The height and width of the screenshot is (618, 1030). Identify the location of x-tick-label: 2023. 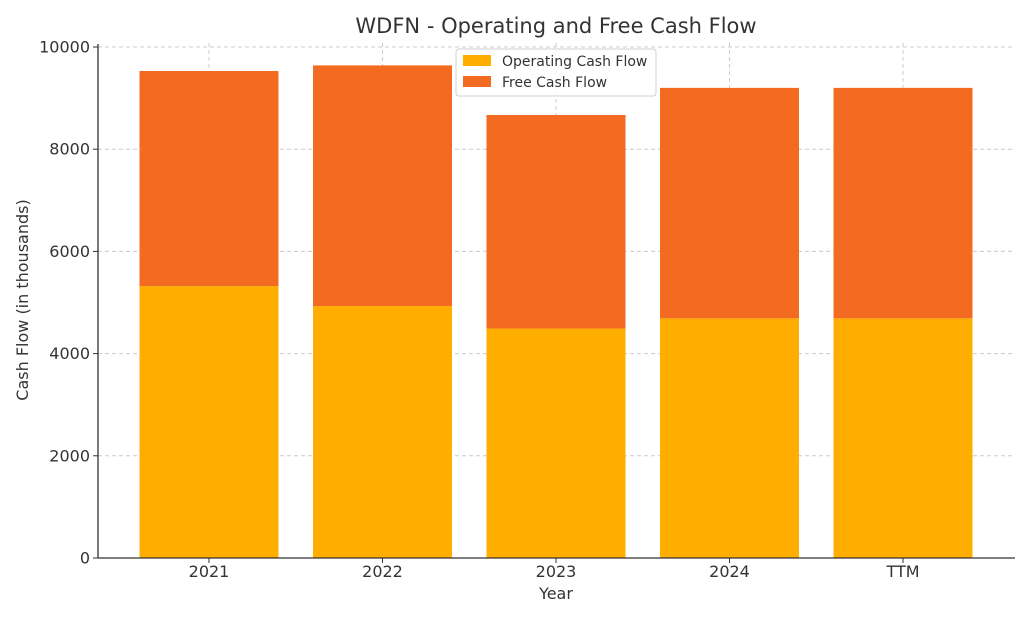
(556, 571).